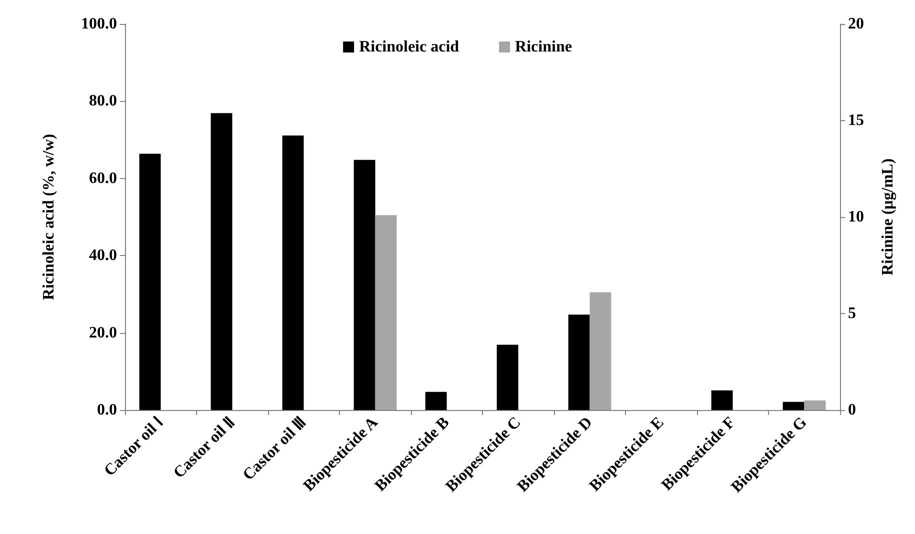 The image size is (915, 534). What do you see at coordinates (103, 178) in the screenshot?
I see `y-tick-label: 60.0` at bounding box center [103, 178].